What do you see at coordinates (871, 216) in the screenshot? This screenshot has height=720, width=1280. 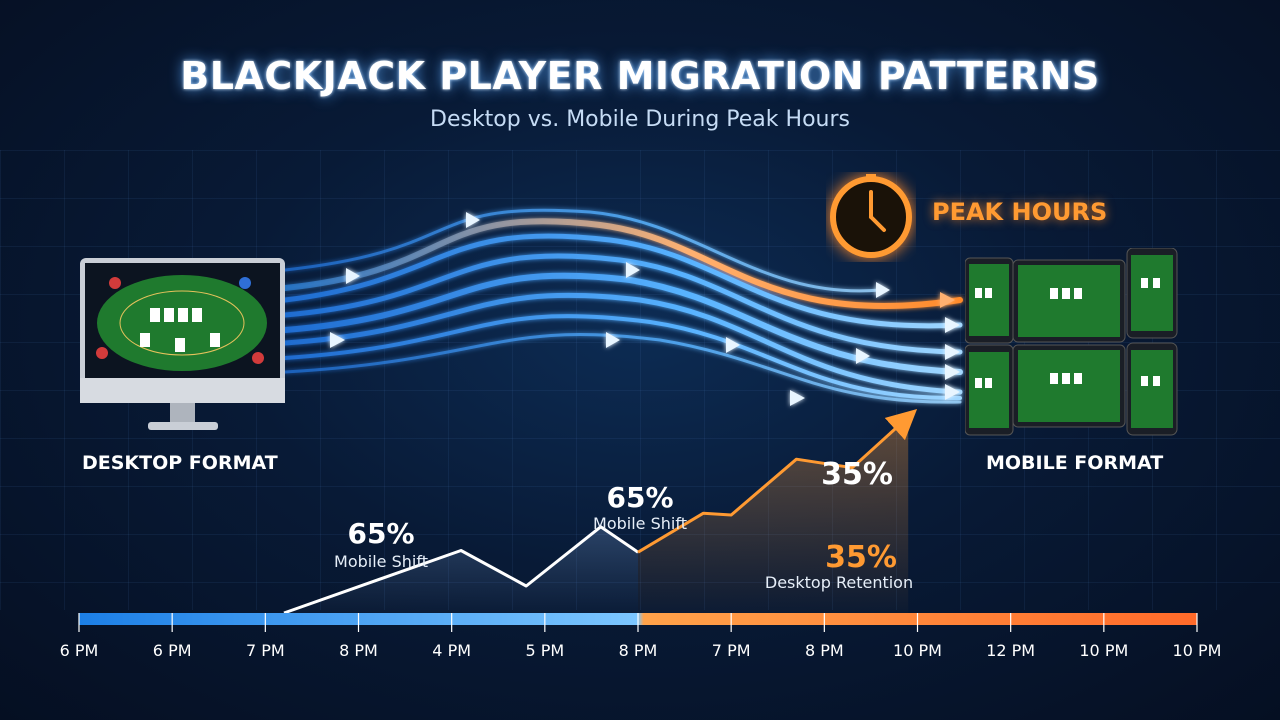 I see `clock-icon` at bounding box center [871, 216].